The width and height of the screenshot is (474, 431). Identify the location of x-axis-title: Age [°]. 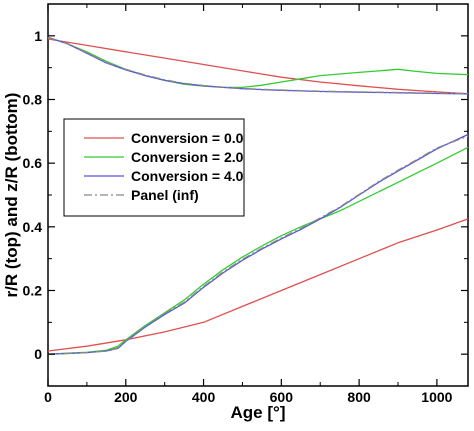
(258, 412).